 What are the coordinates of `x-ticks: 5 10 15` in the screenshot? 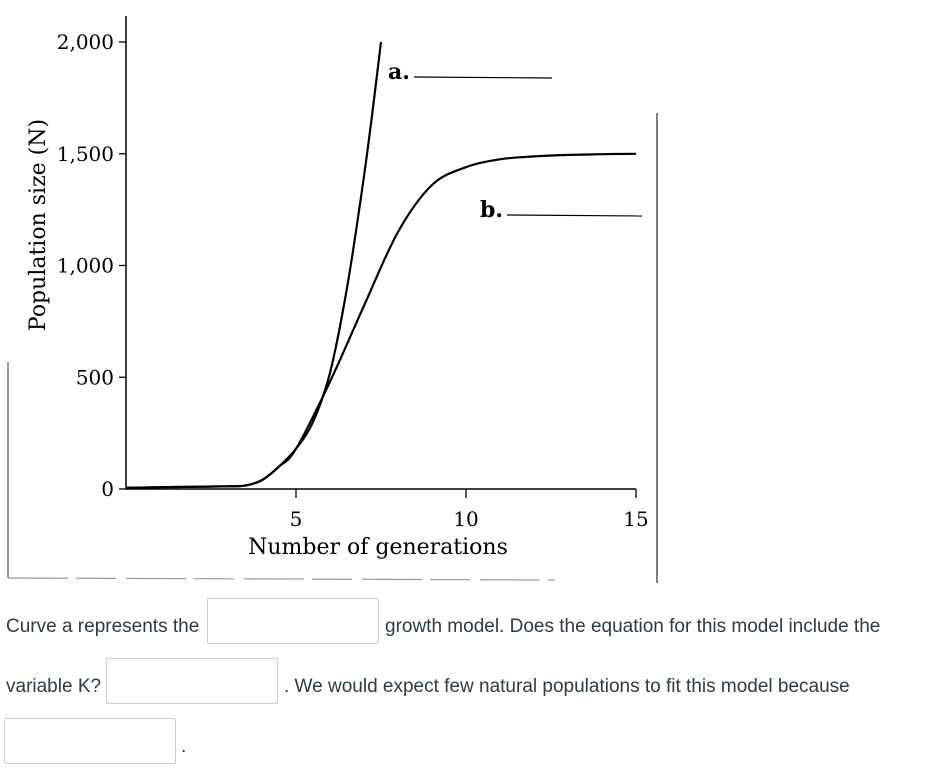 It's located at (469, 510).